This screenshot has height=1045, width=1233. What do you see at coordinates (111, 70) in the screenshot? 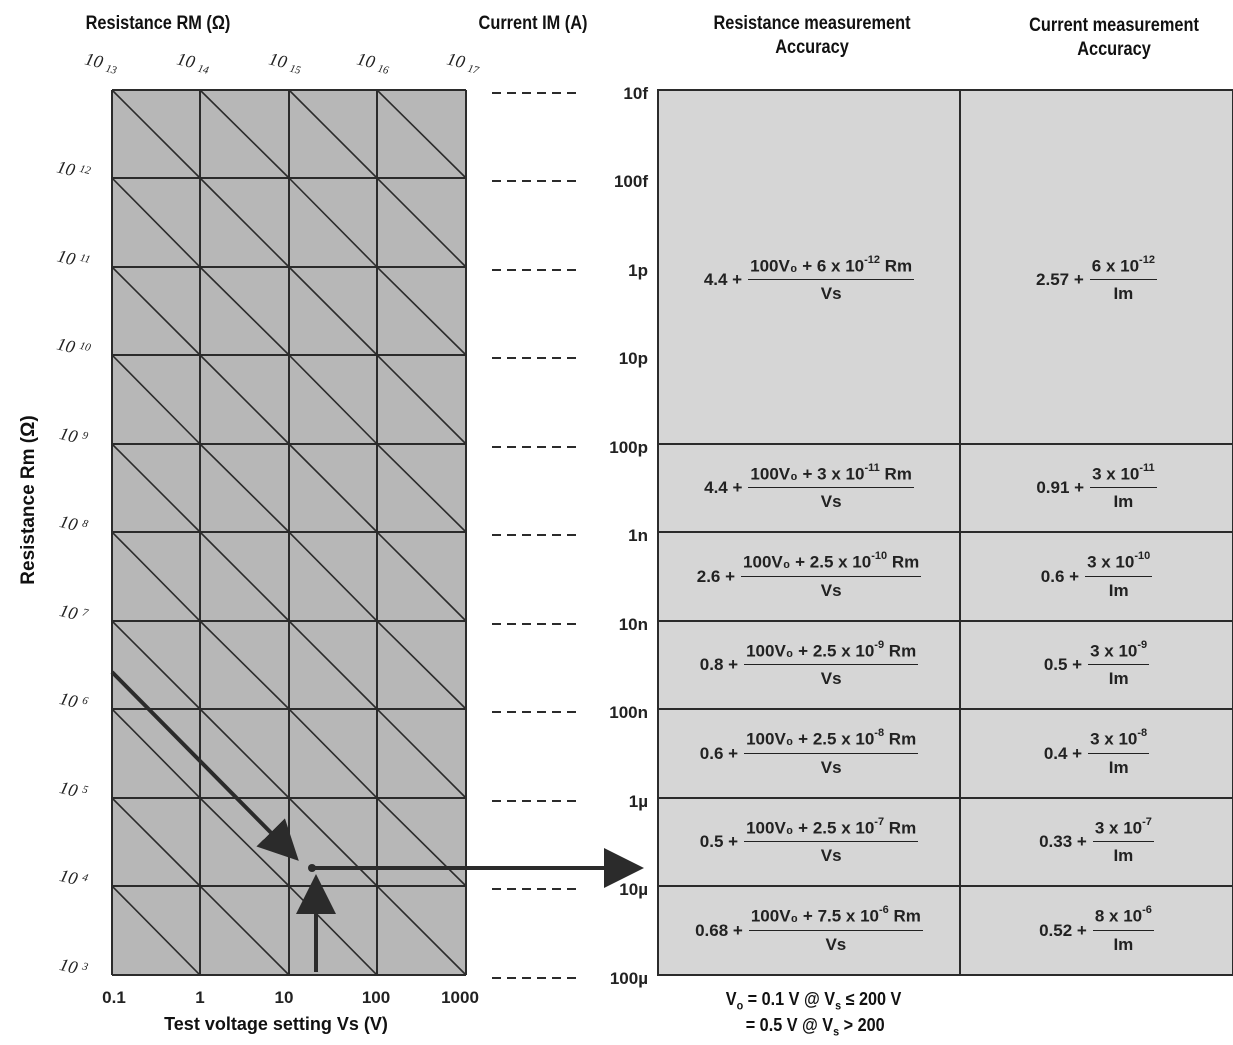
I see `top-tick-exponent: 13` at bounding box center [111, 70].